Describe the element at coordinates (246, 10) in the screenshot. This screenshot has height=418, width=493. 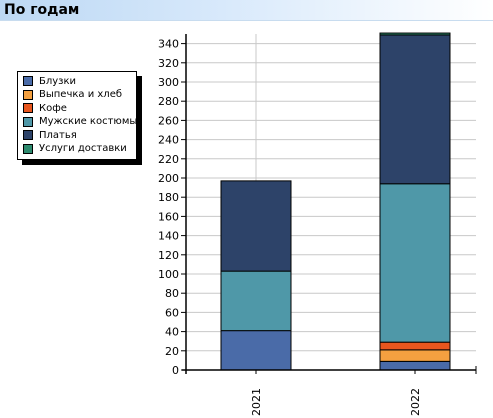
I see `section-header: По годам` at that location.